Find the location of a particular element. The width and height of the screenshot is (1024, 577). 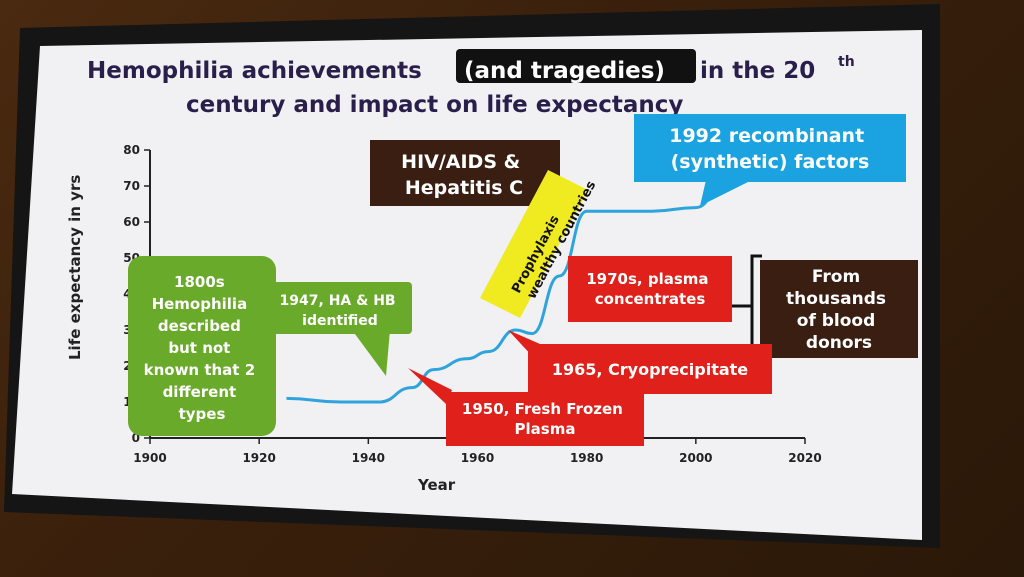

callout-1970s-box is located at coordinates (650, 289).